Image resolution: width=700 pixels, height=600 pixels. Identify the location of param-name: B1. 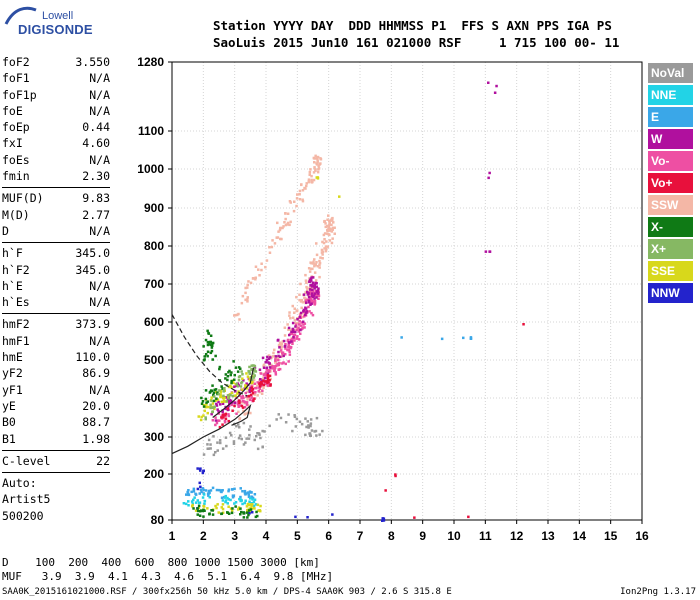
(9, 438).